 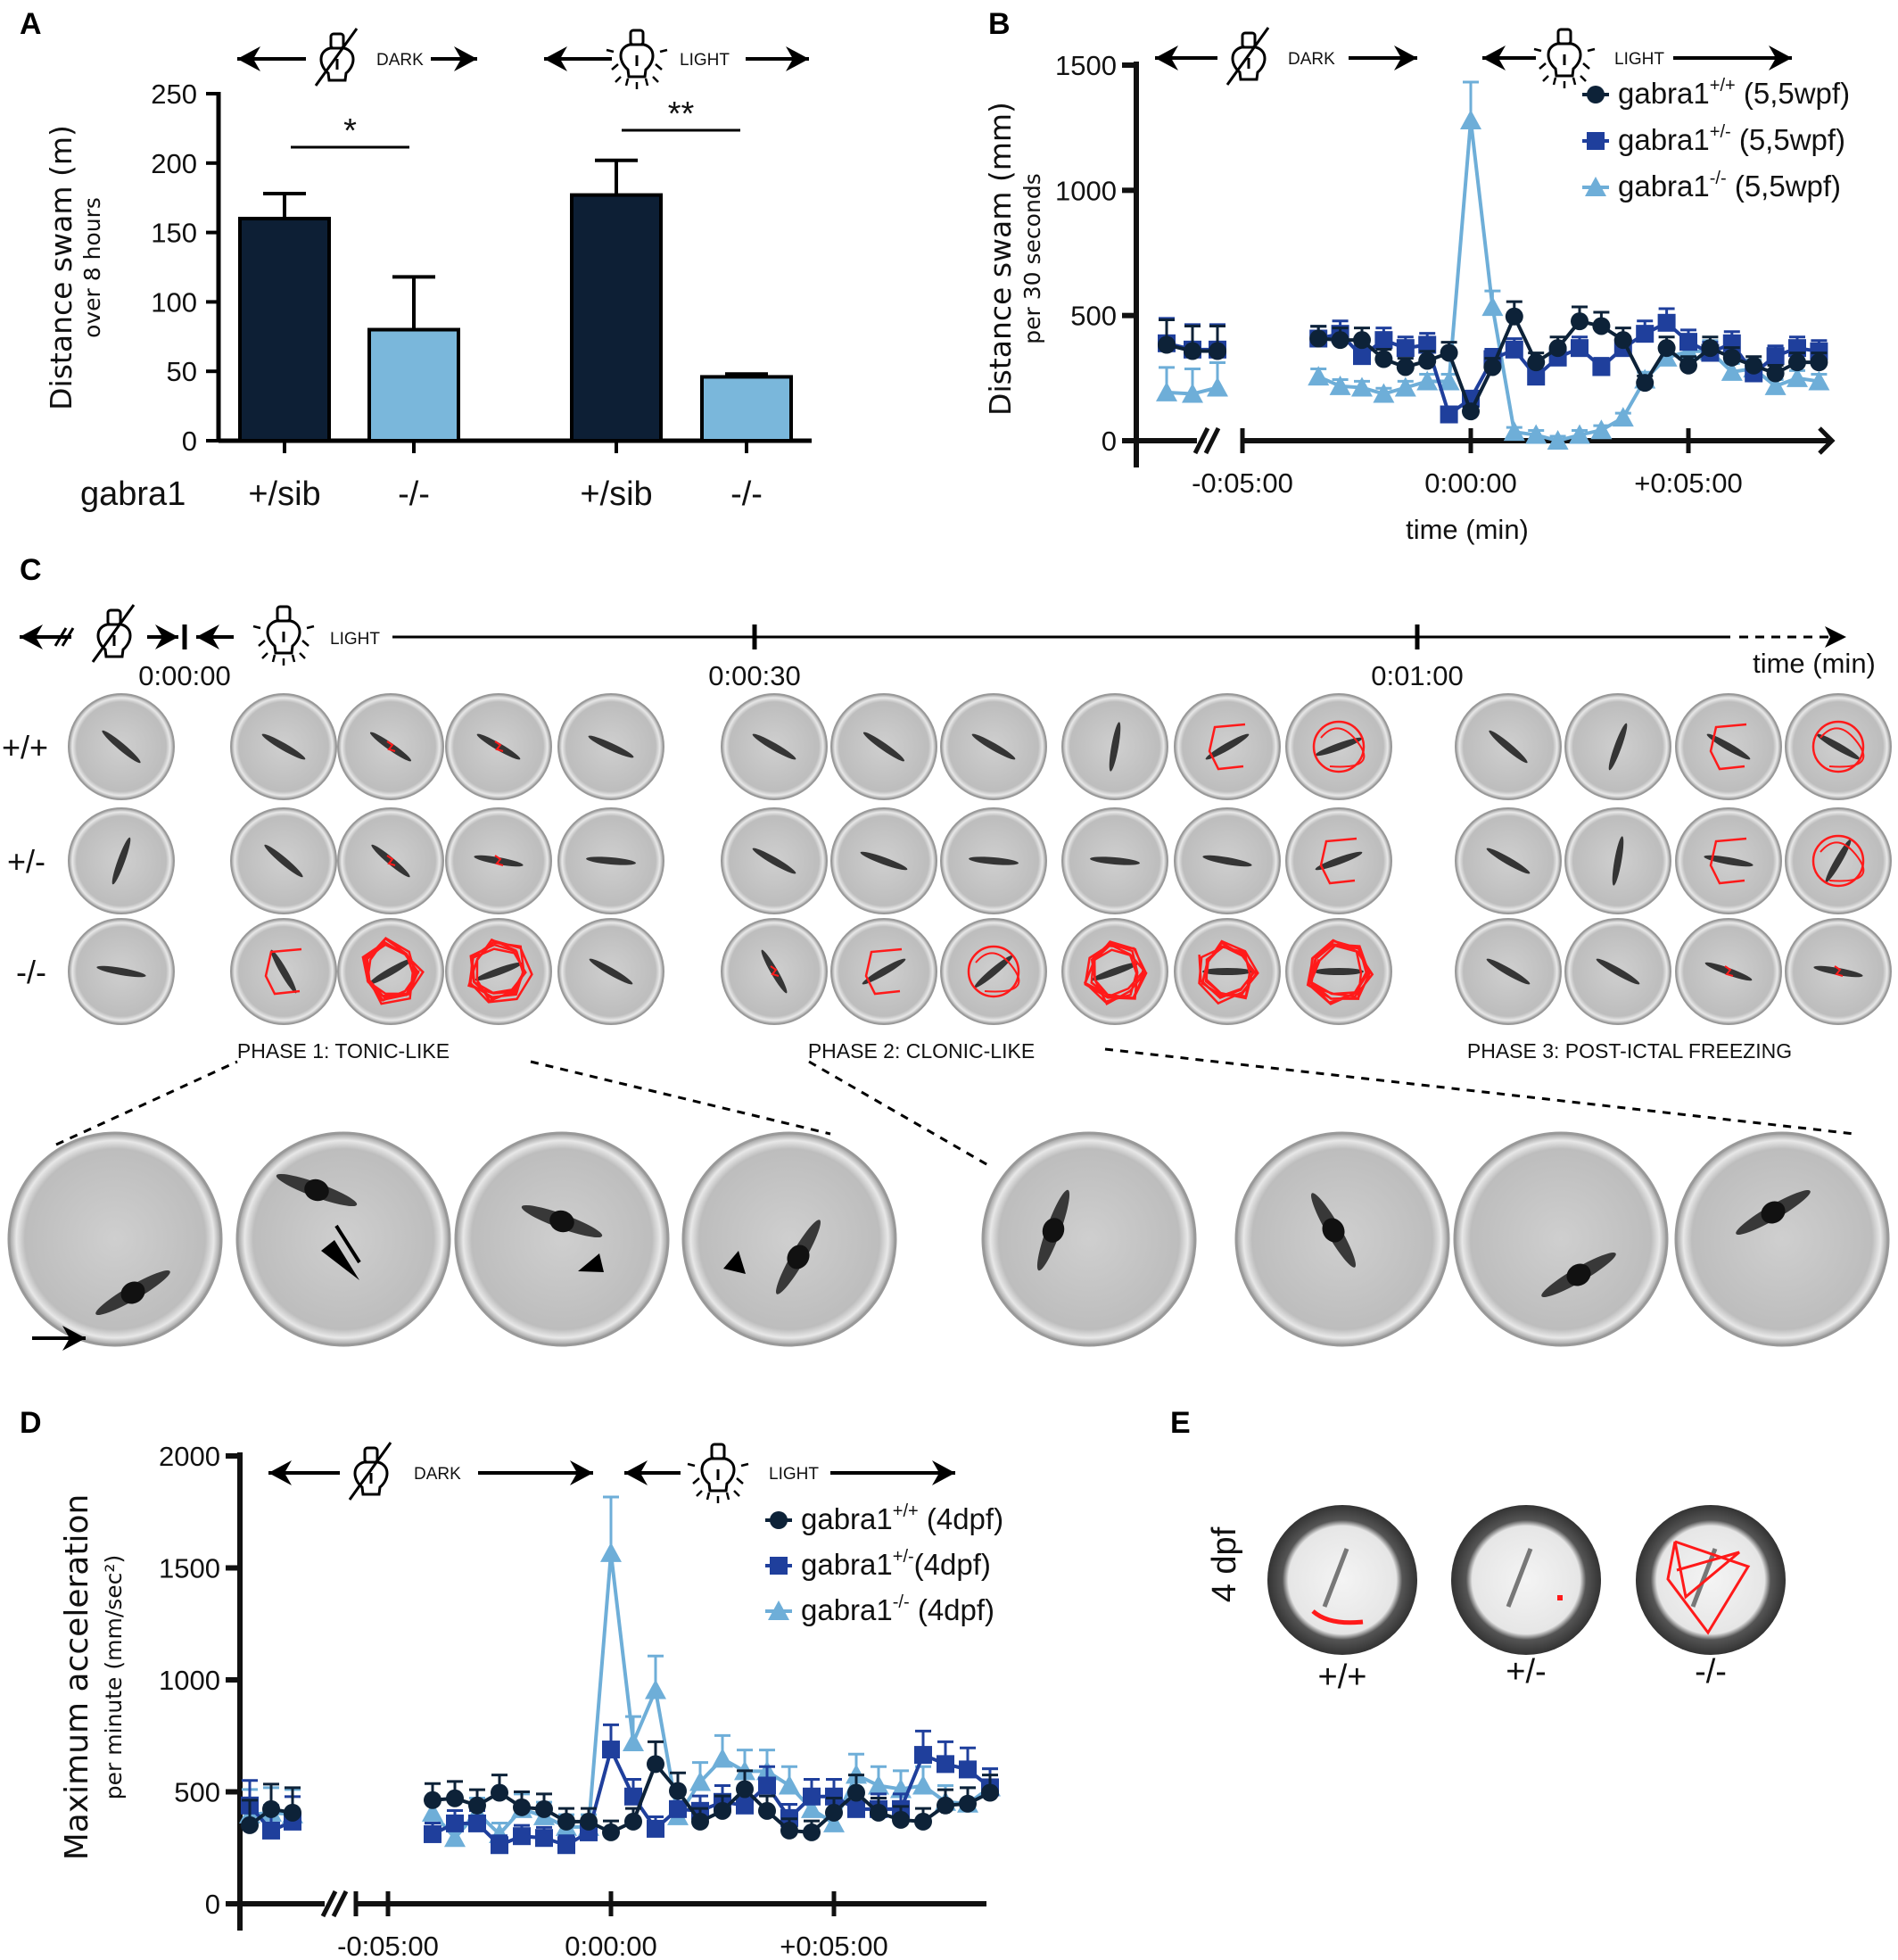 I want to click on c-arrow-icon, so click(x=59, y=1338).